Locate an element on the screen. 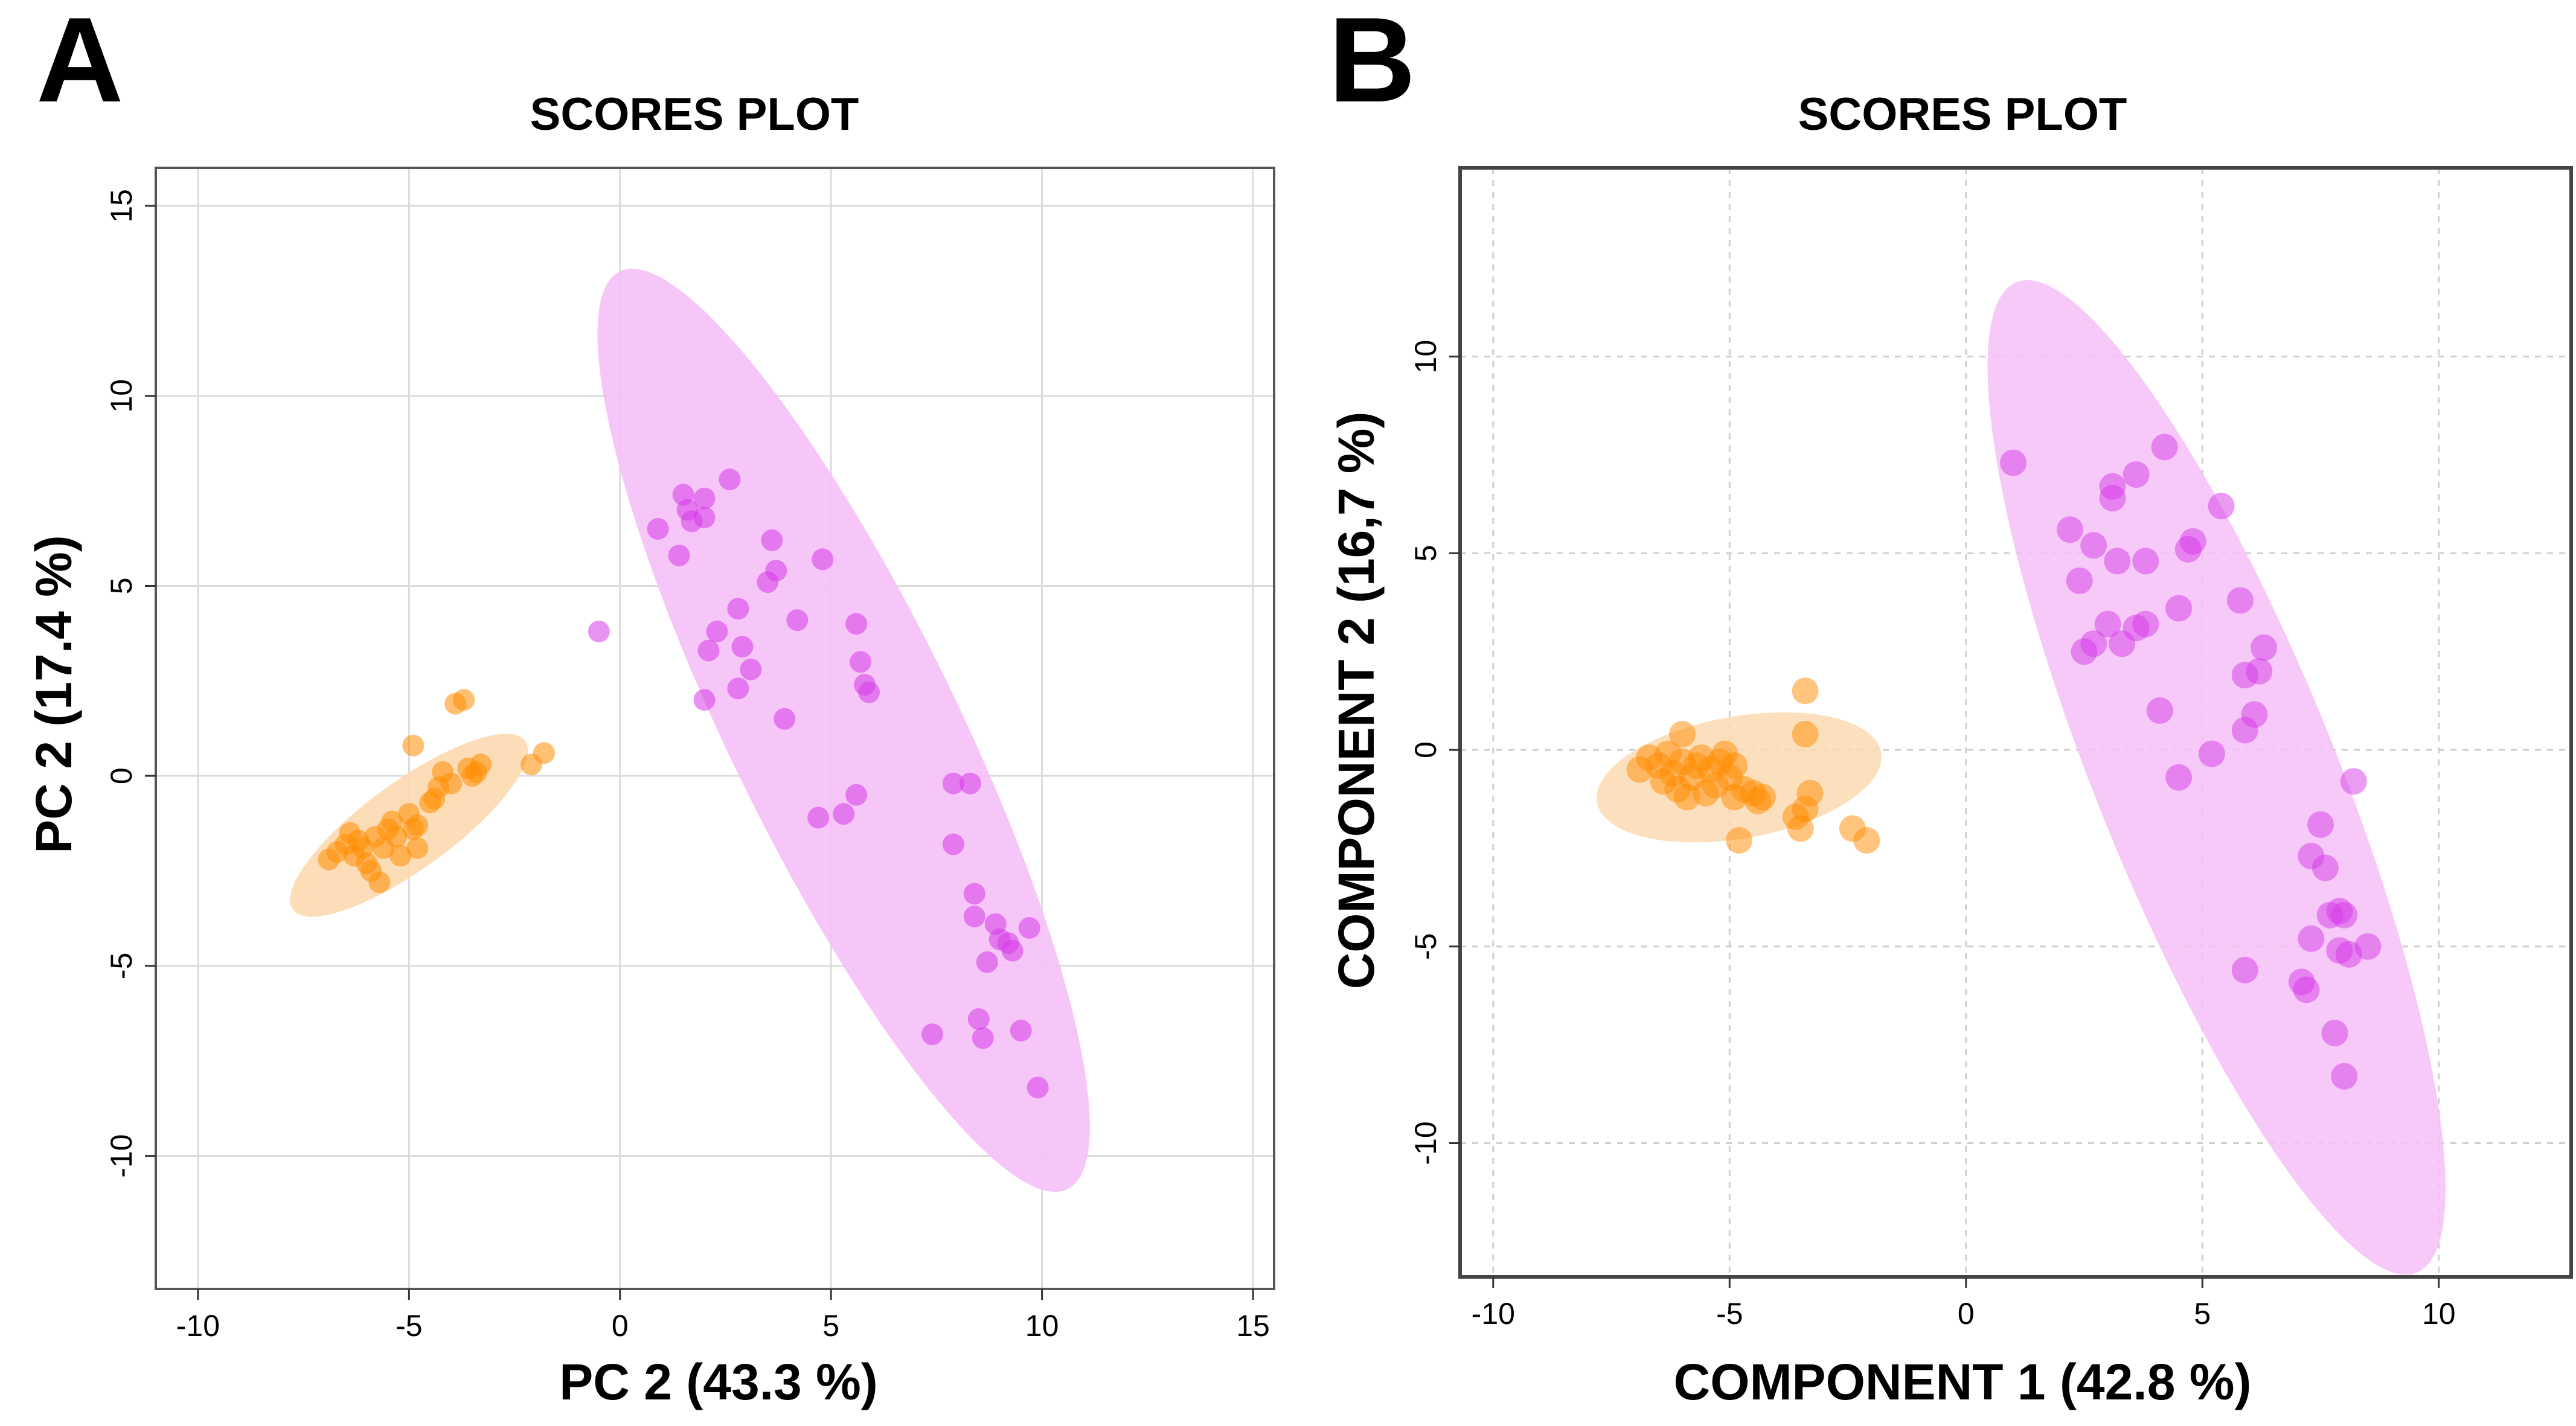  y-tick-label: -10 is located at coordinates (121, 1156).